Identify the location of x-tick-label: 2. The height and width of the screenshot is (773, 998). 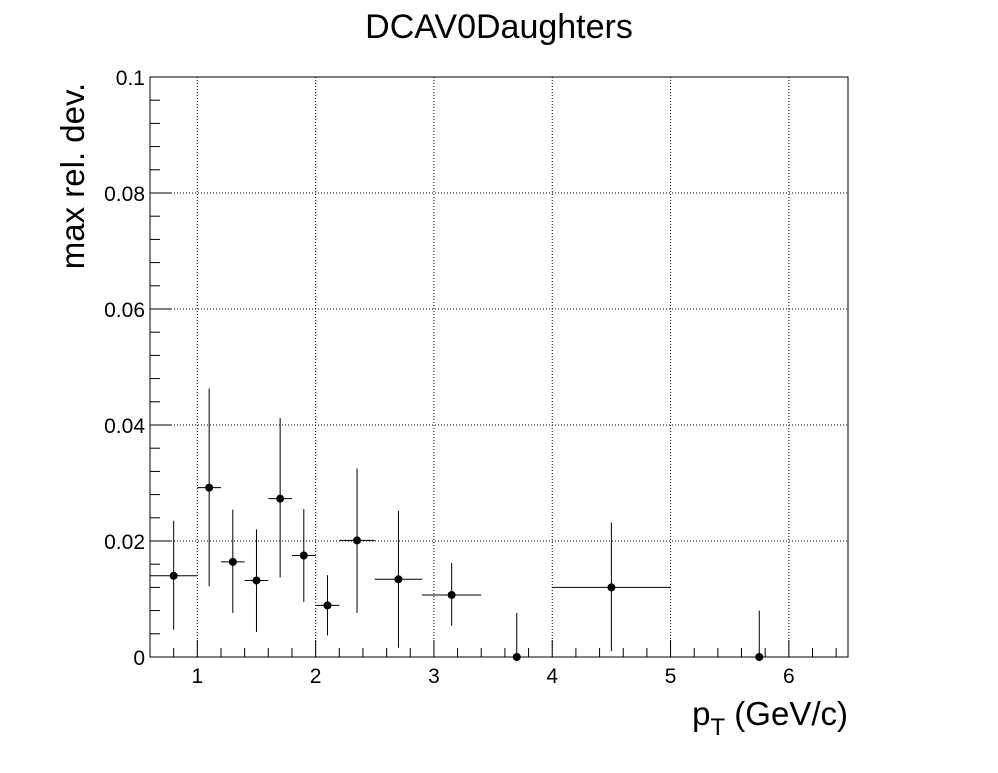
(316, 676).